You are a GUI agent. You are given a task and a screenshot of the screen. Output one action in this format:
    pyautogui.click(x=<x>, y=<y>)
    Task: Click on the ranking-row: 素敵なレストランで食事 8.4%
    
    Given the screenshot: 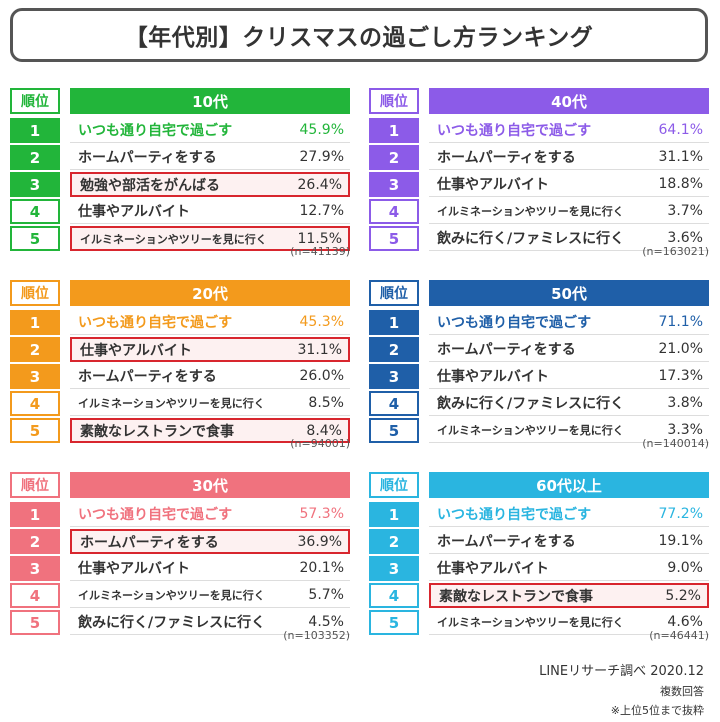 What is the action you would take?
    pyautogui.click(x=210, y=430)
    